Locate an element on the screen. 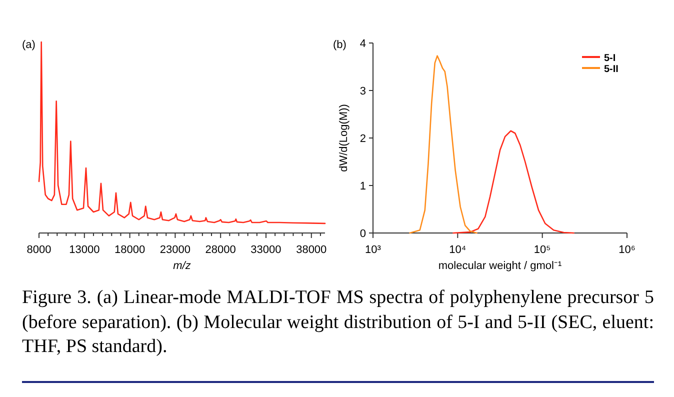 This screenshot has height=397, width=674. x-tick-label: 33000 is located at coordinates (266, 250).